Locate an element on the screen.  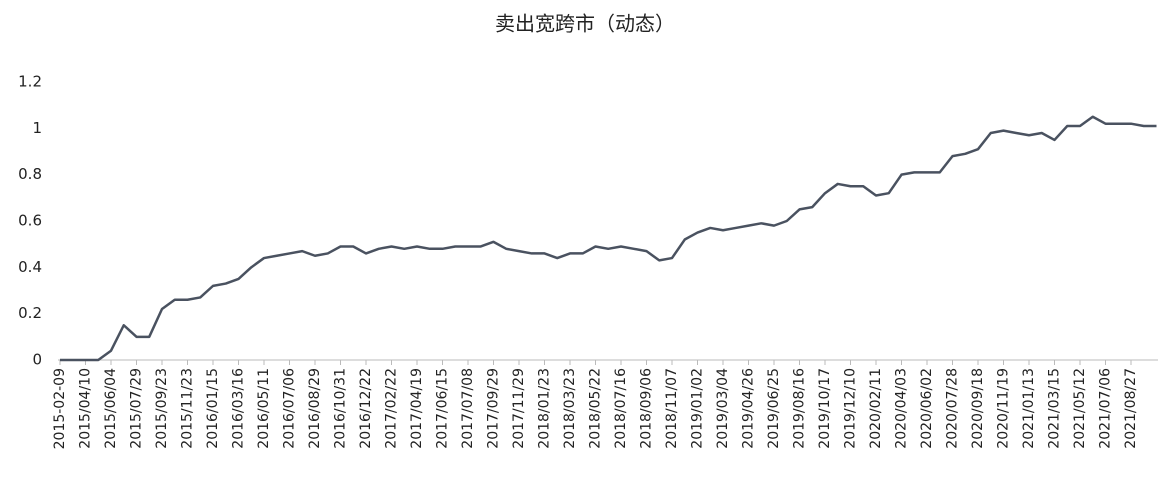
y-tick-label: 1.2 is located at coordinates (30, 82).